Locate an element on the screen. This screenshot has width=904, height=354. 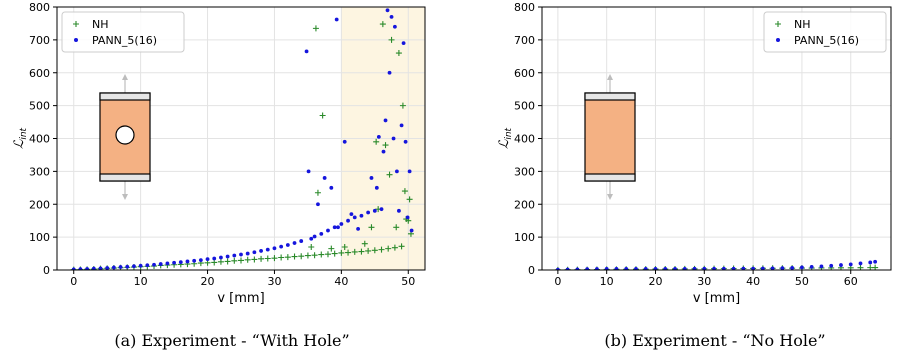
specimen-body is located at coordinates (610, 137).